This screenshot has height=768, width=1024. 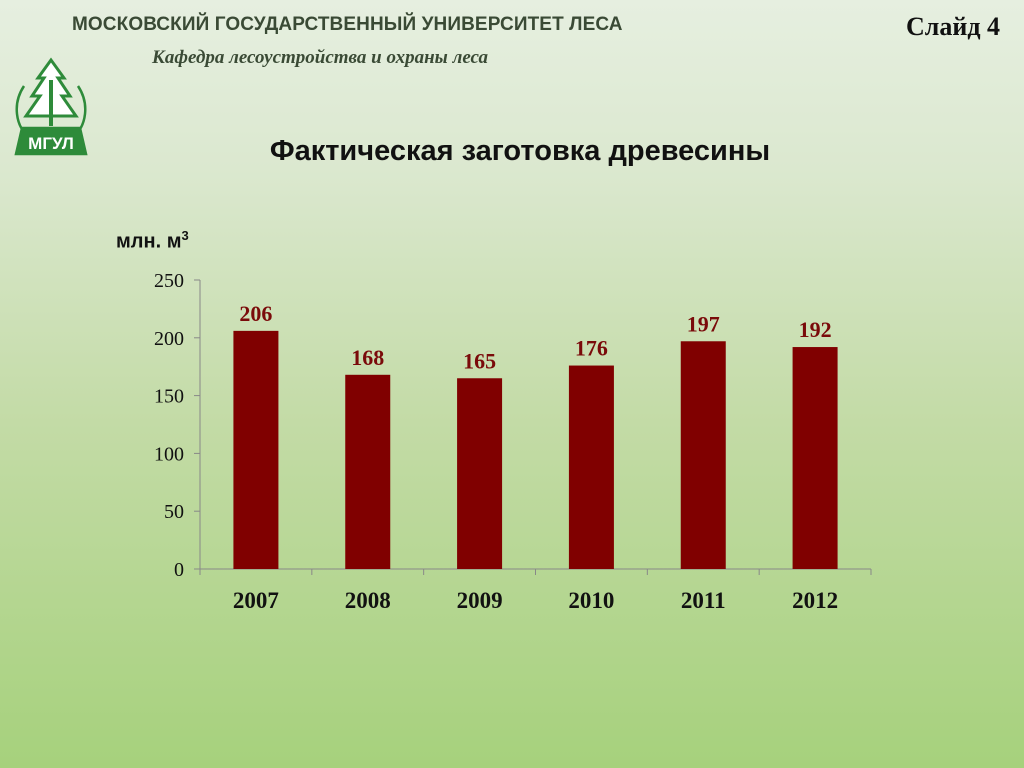 What do you see at coordinates (179, 570) in the screenshot?
I see `y-tick-label: 0` at bounding box center [179, 570].